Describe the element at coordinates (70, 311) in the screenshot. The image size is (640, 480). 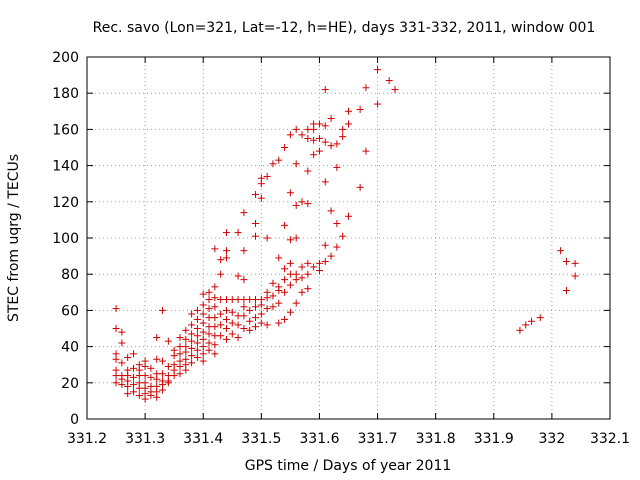
I see `y-tick-label: 60` at that location.